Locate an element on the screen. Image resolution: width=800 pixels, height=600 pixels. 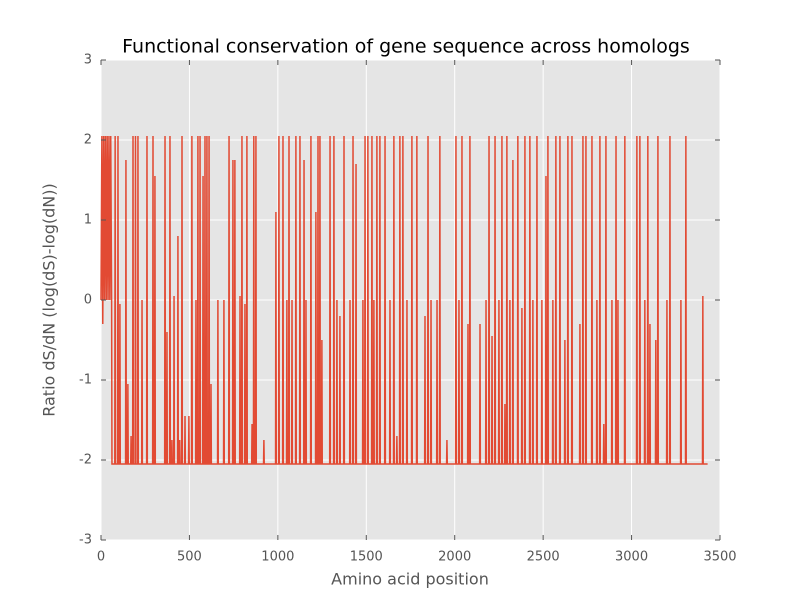
x-tick-label: 2500 is located at coordinates (543, 557).